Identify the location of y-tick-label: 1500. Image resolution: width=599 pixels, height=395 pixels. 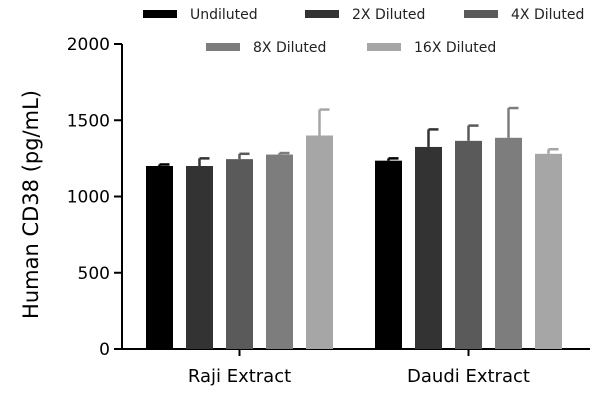
(88, 121).